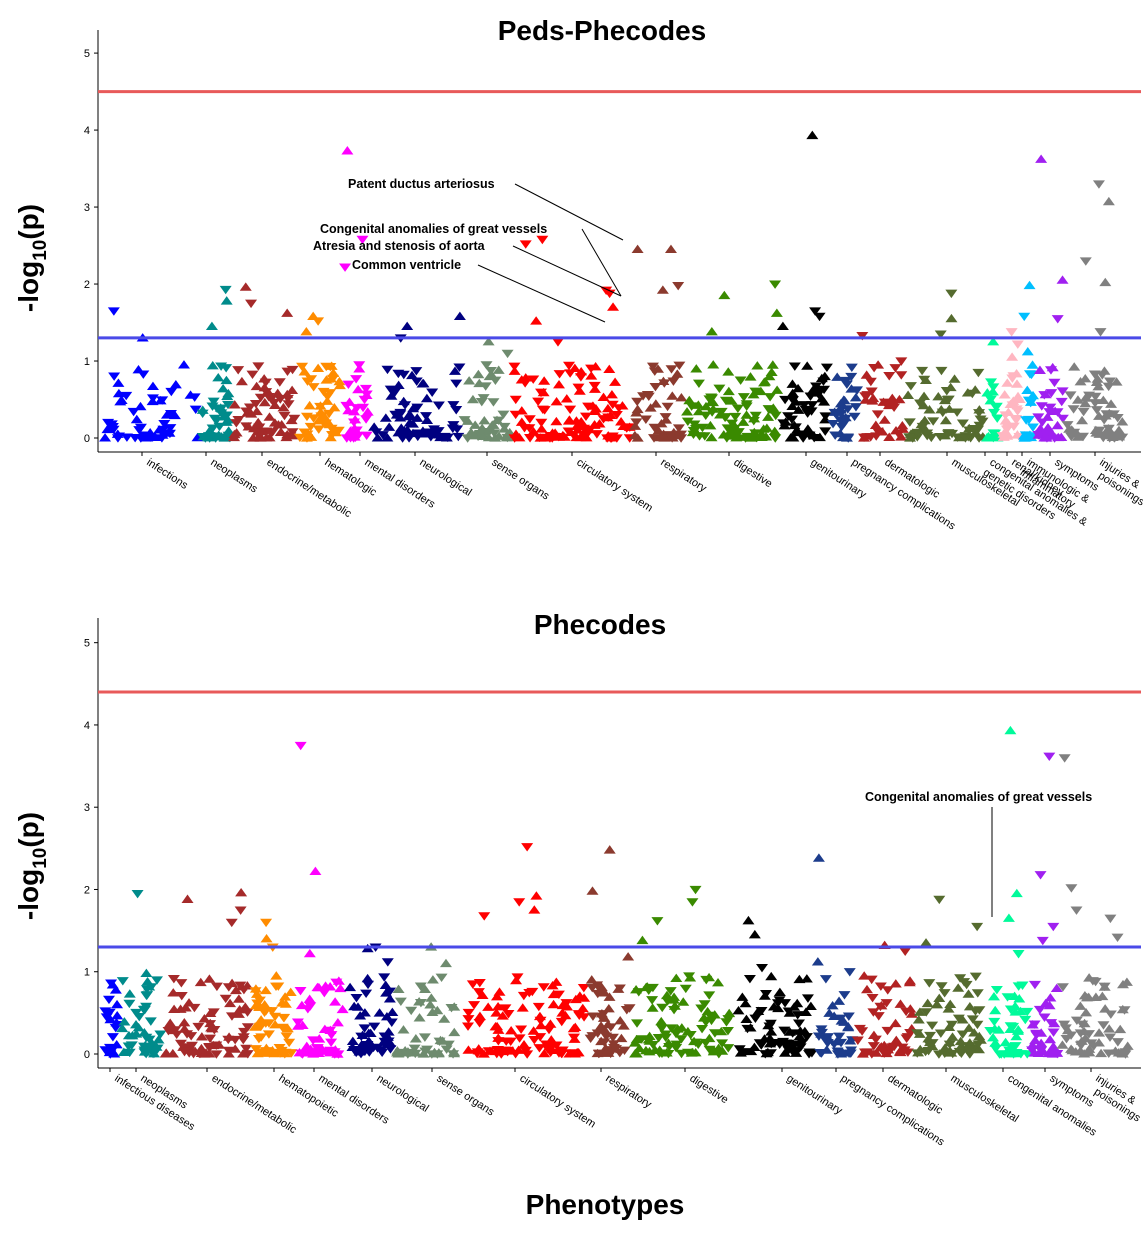 This screenshot has height=1249, width=1143. Describe the element at coordinates (814, 1094) in the screenshot. I see `x-tick-label: genitourinary` at that location.